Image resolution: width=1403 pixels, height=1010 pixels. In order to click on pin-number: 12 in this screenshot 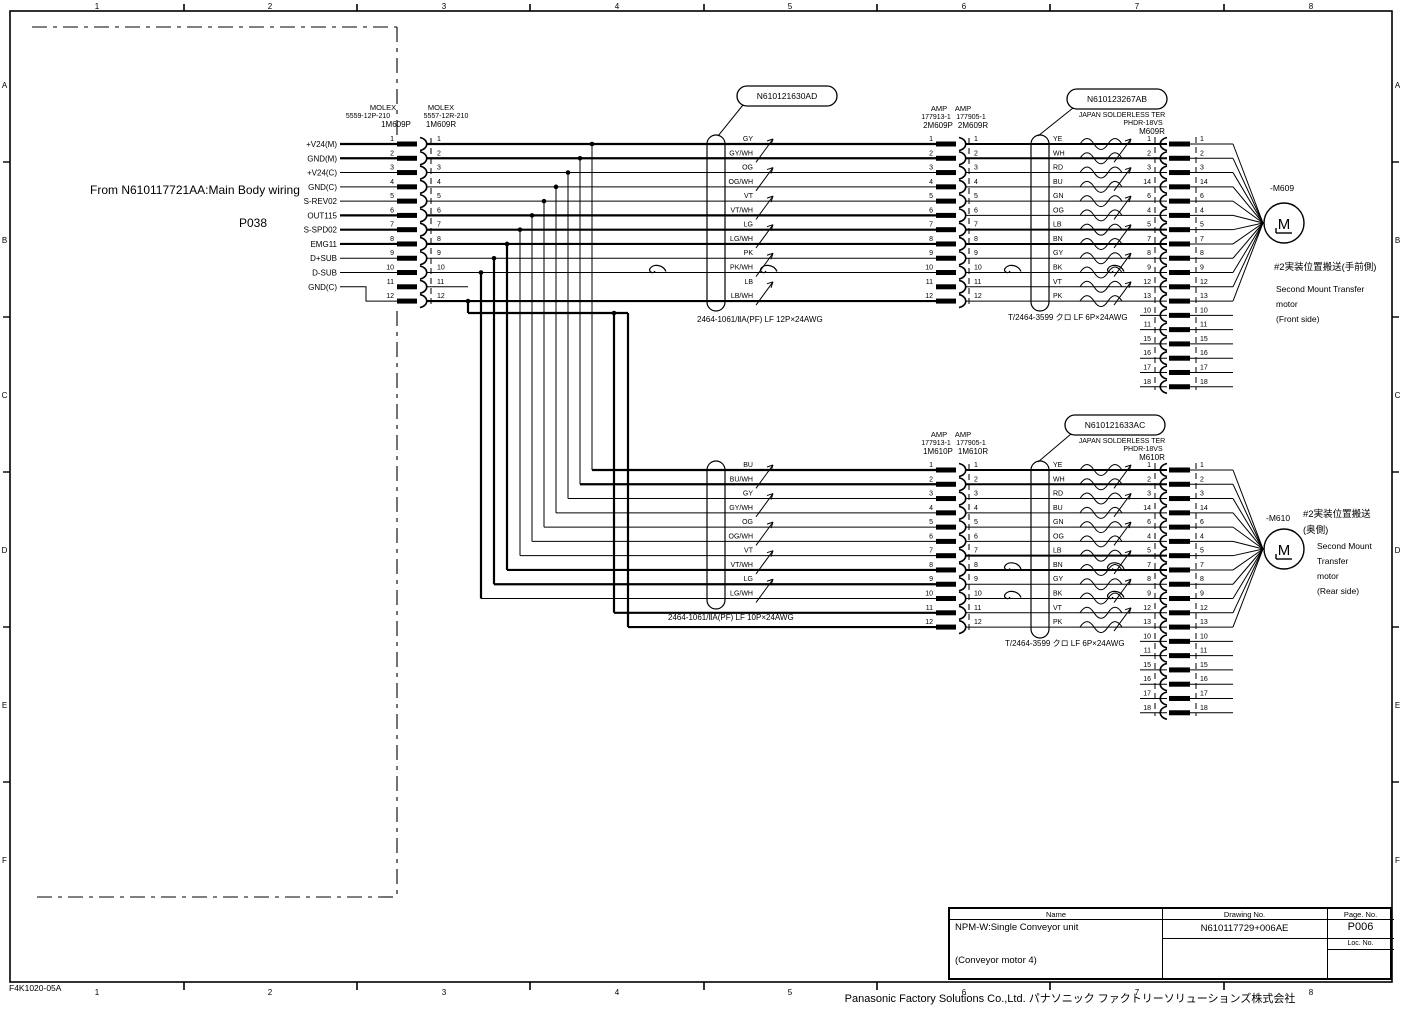, I will do `click(1204, 608)`.